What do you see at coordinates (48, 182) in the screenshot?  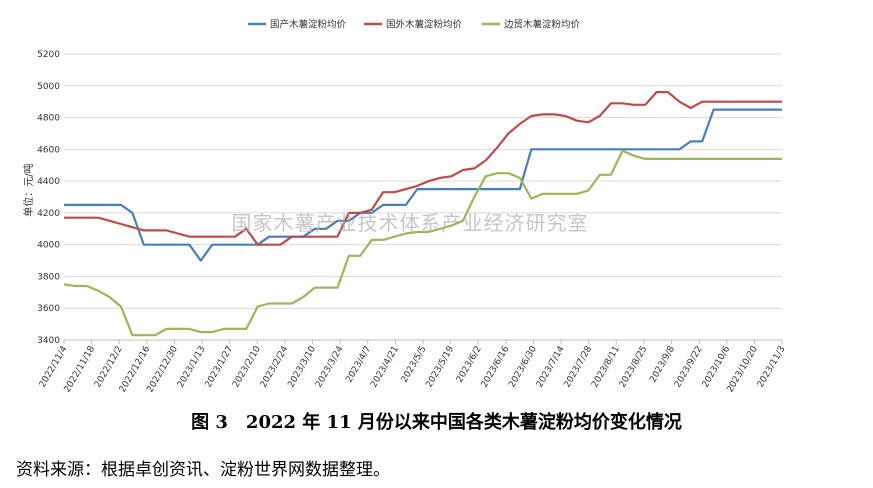 I see `y-tick-label: 4400` at bounding box center [48, 182].